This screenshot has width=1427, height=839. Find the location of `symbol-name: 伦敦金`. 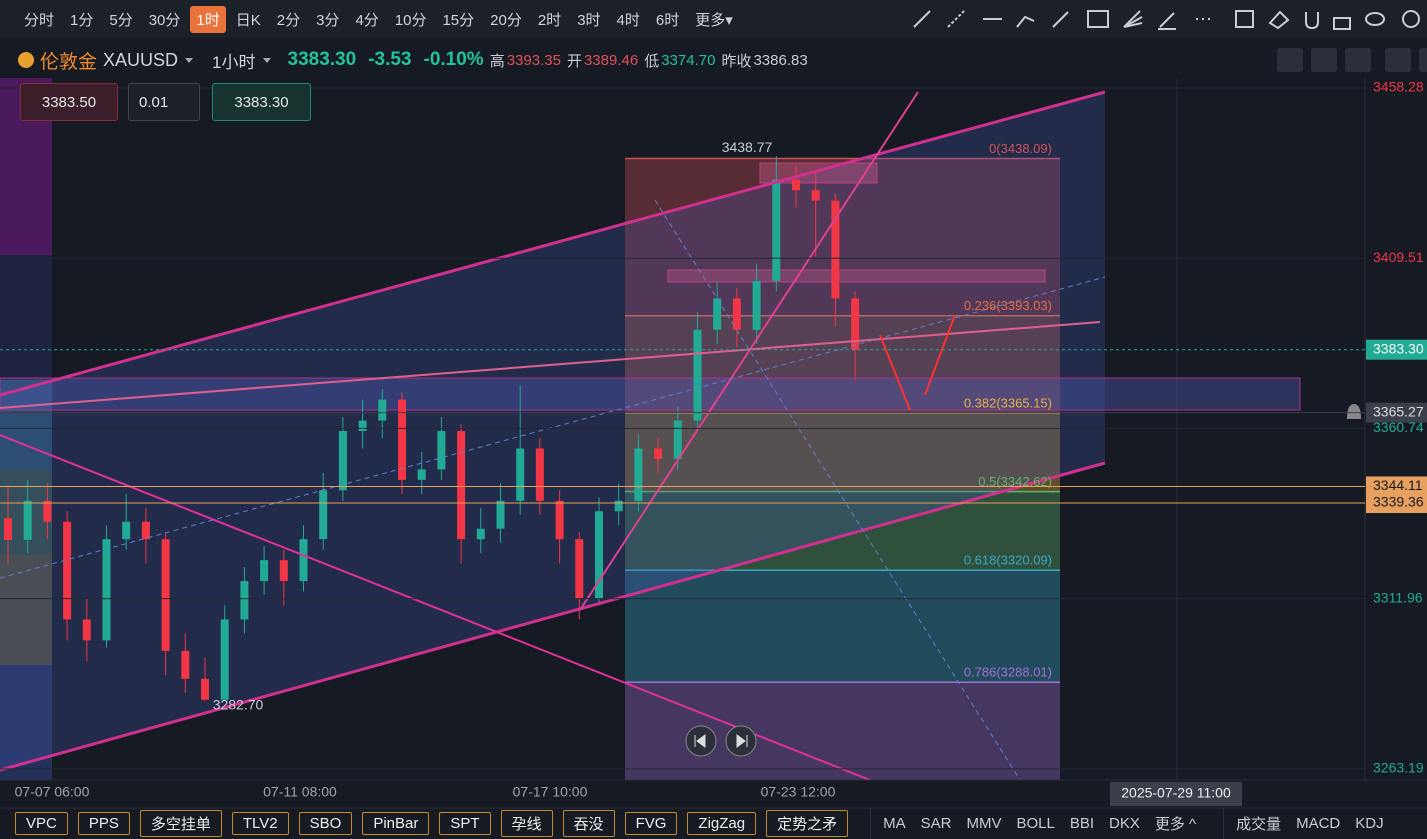

symbol-name: 伦敦金 is located at coordinates (69, 62).